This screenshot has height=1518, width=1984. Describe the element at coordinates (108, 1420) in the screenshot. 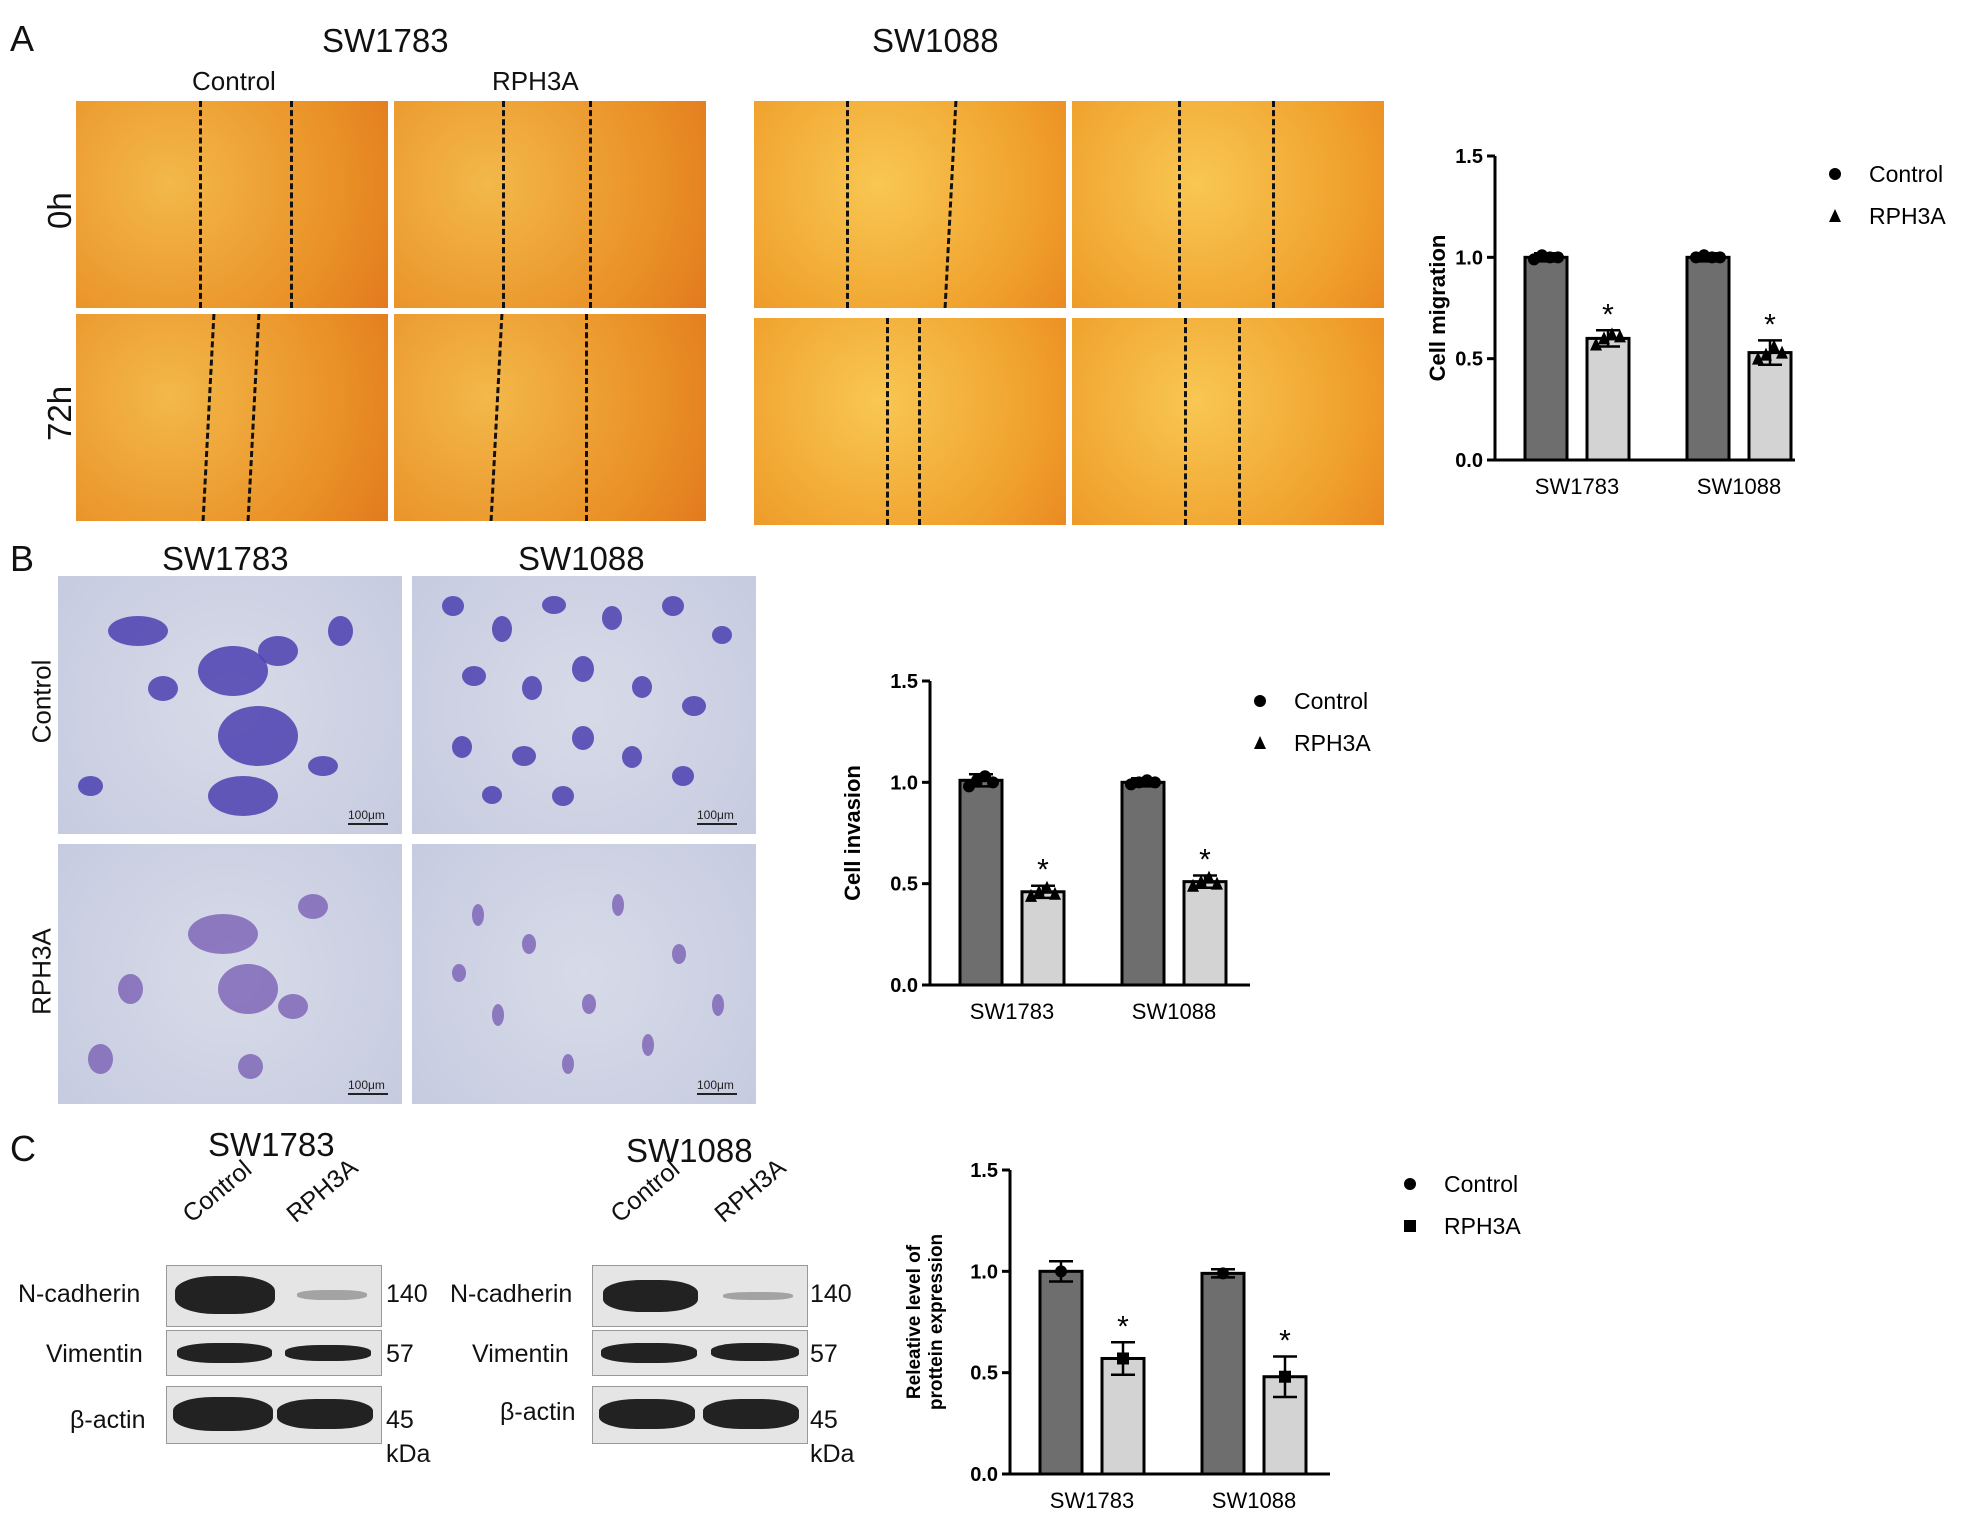

I see `protein-label-beta-actin: β-actin` at that location.